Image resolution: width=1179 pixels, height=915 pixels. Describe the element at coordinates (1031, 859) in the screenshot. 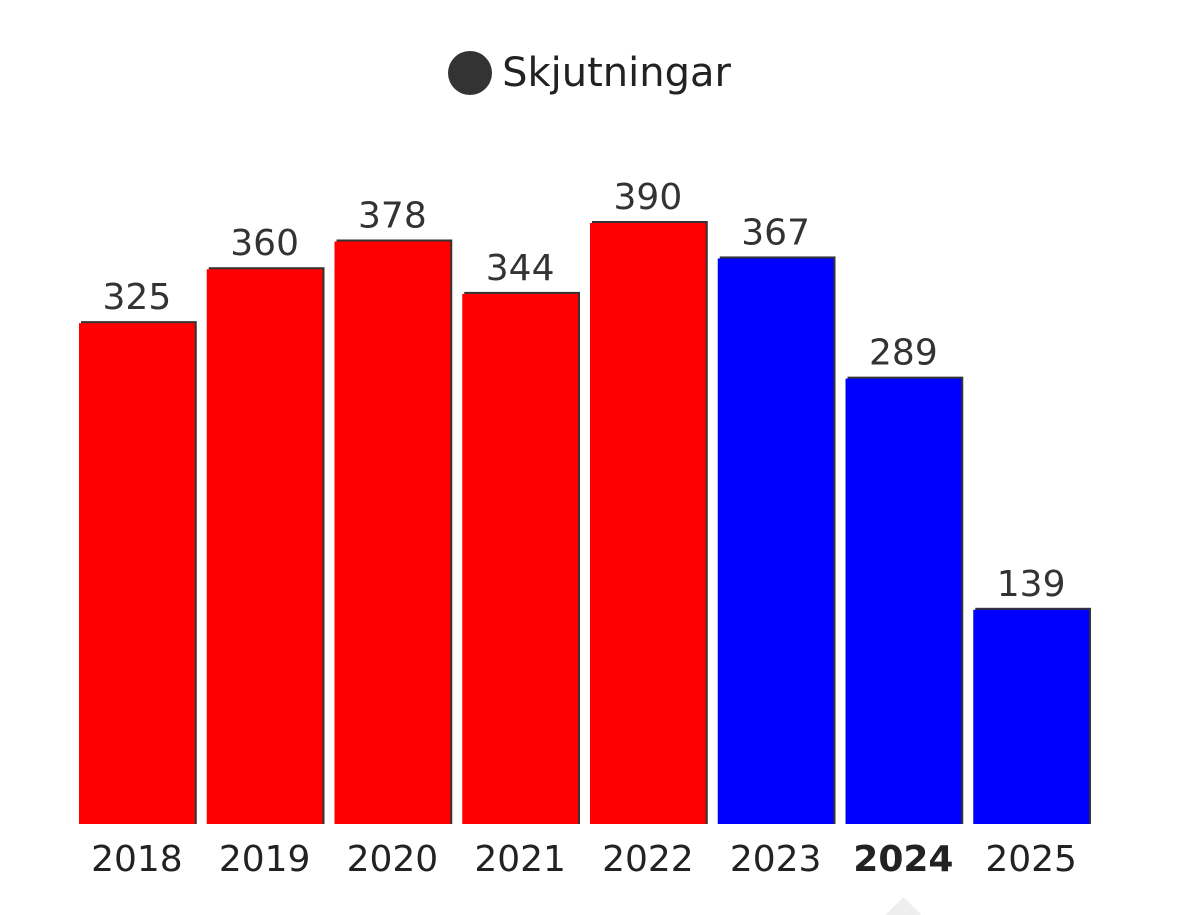

I see `x-tick-label-2025: 2025` at that location.